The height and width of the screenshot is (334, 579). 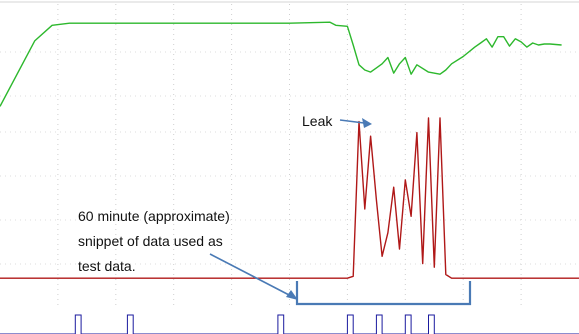 I want to click on snippet-pointer, so click(x=250, y=275).